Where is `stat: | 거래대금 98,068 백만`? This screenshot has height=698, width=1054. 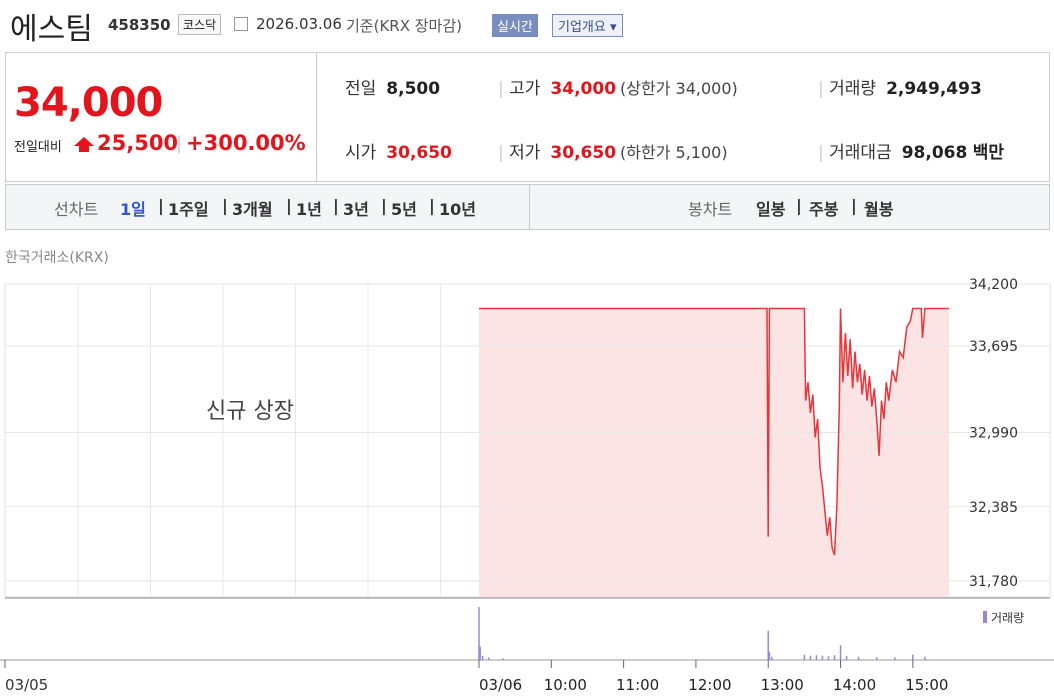
stat: | 거래대금 98,068 백만 is located at coordinates (911, 153).